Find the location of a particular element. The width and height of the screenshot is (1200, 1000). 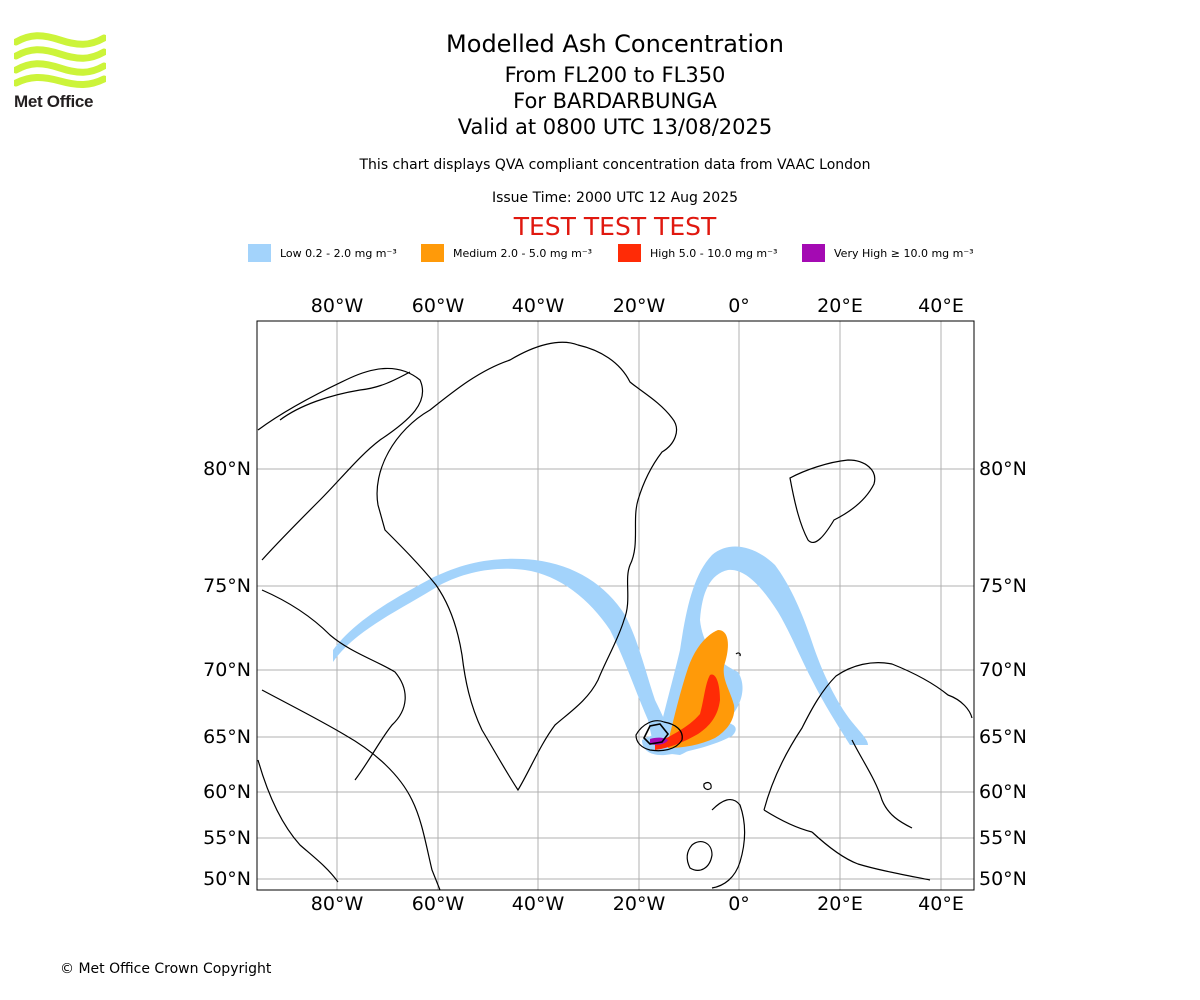

lat-label-right: 50°N is located at coordinates (1003, 879).